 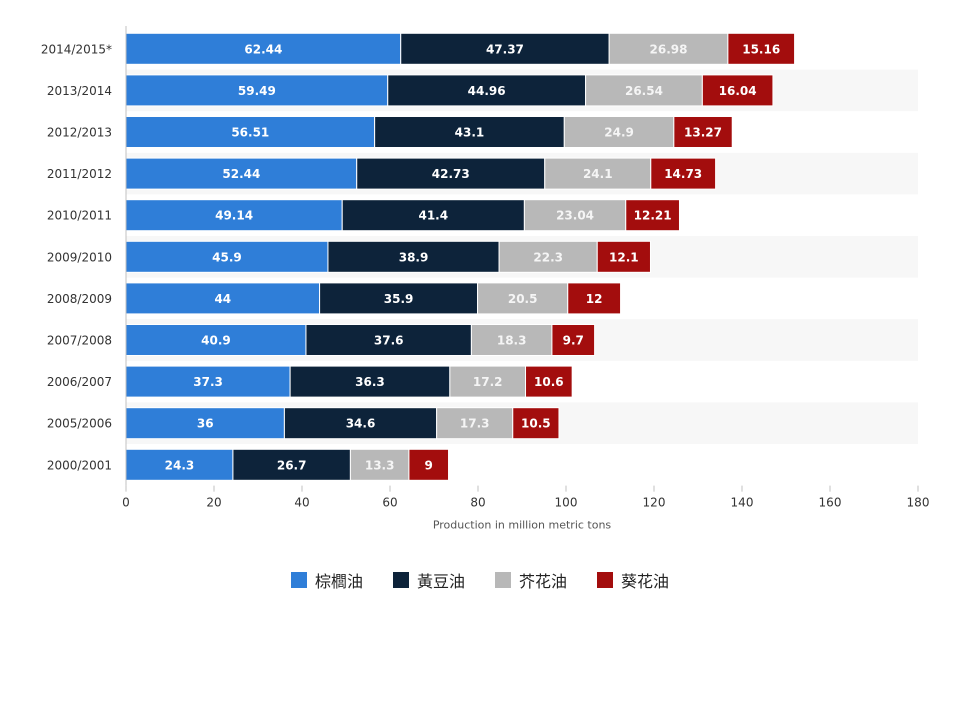 I want to click on category-label: 2000/2001, so click(x=79, y=465).